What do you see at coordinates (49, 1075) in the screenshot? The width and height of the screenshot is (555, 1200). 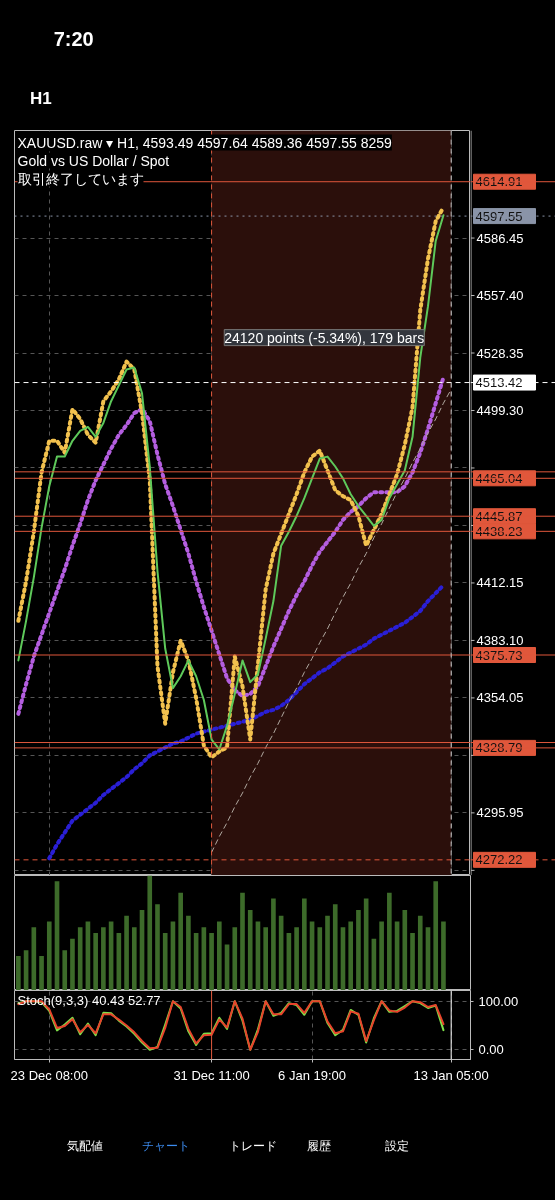 I see `x-tick-label: 23 Dec 08:00` at bounding box center [49, 1075].